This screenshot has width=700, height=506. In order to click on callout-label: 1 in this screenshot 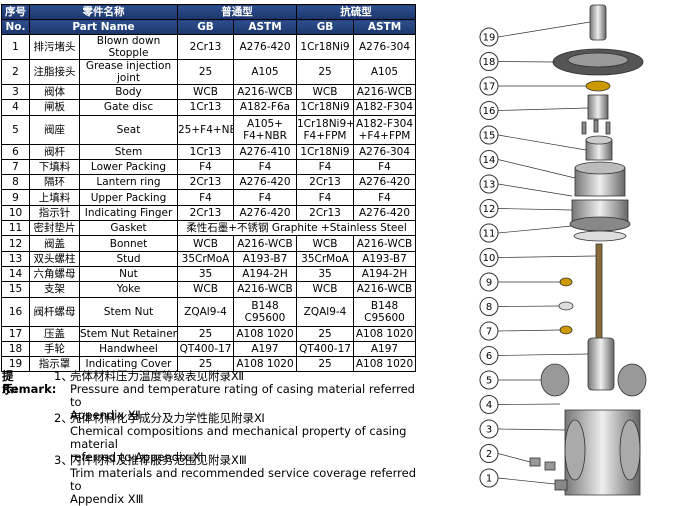, I will do `click(489, 479)`.